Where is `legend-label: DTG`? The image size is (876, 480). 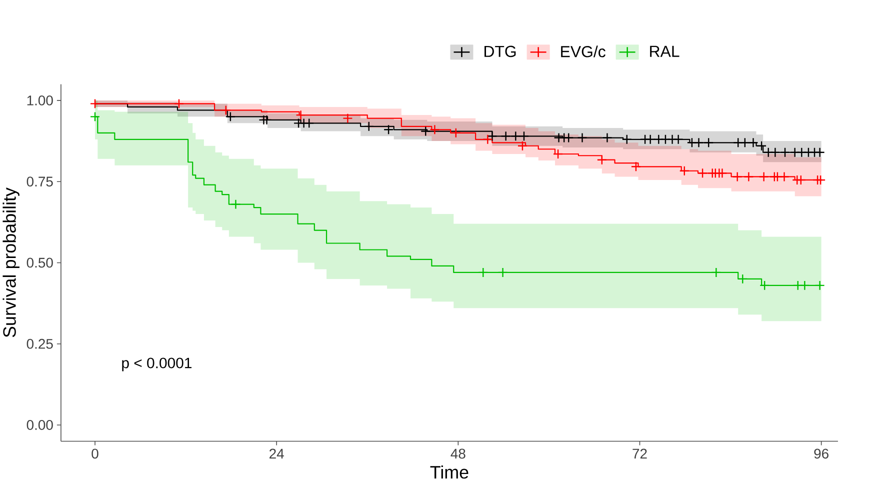
legend-label: DTG is located at coordinates (500, 52).